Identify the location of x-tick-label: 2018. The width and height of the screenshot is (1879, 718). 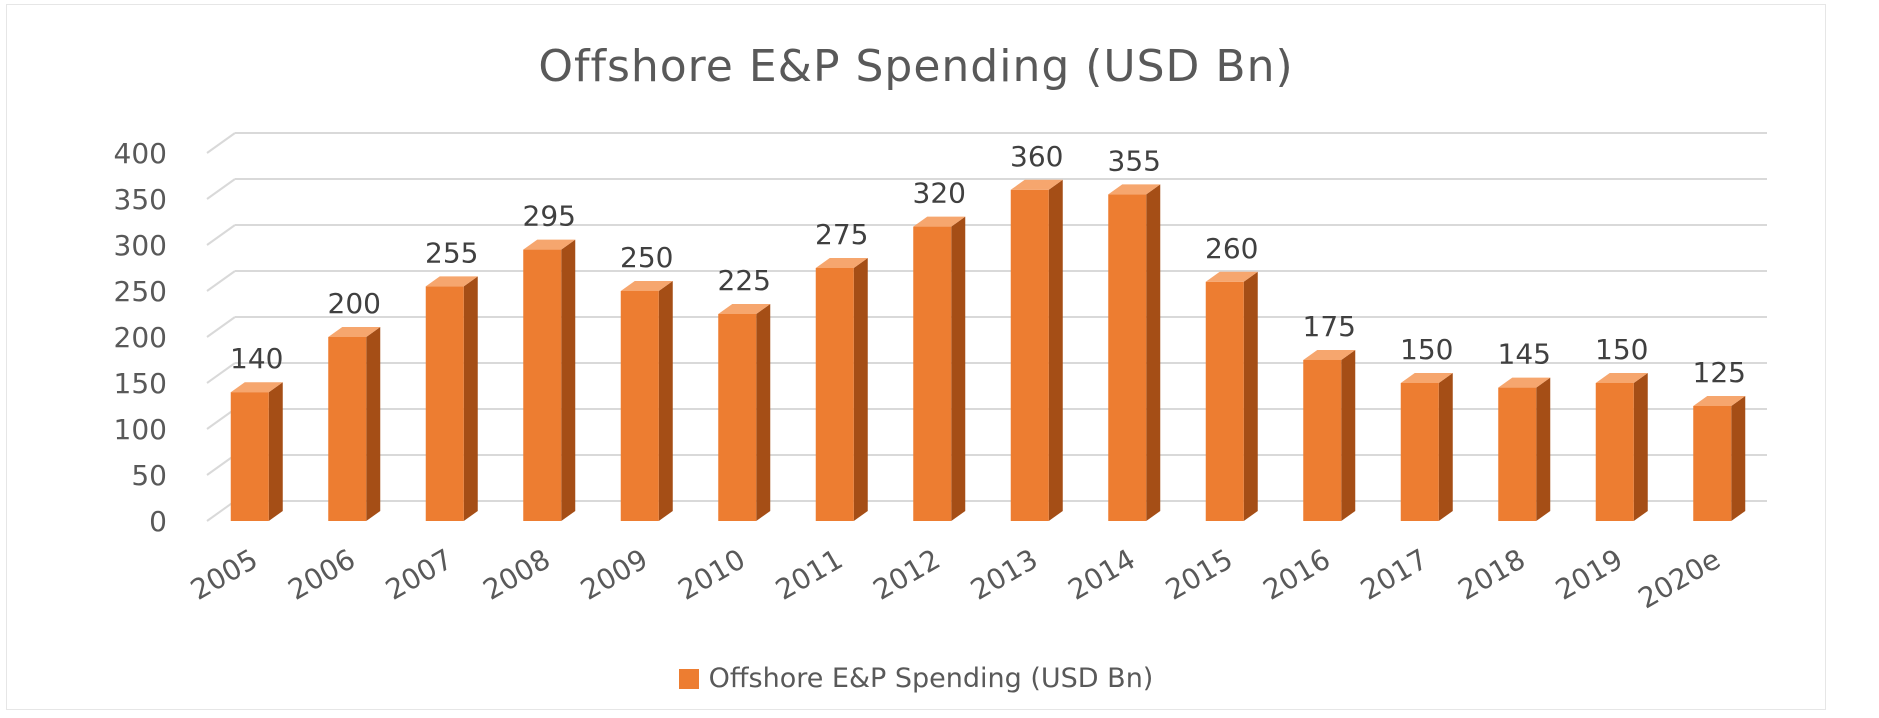
(1492, 574).